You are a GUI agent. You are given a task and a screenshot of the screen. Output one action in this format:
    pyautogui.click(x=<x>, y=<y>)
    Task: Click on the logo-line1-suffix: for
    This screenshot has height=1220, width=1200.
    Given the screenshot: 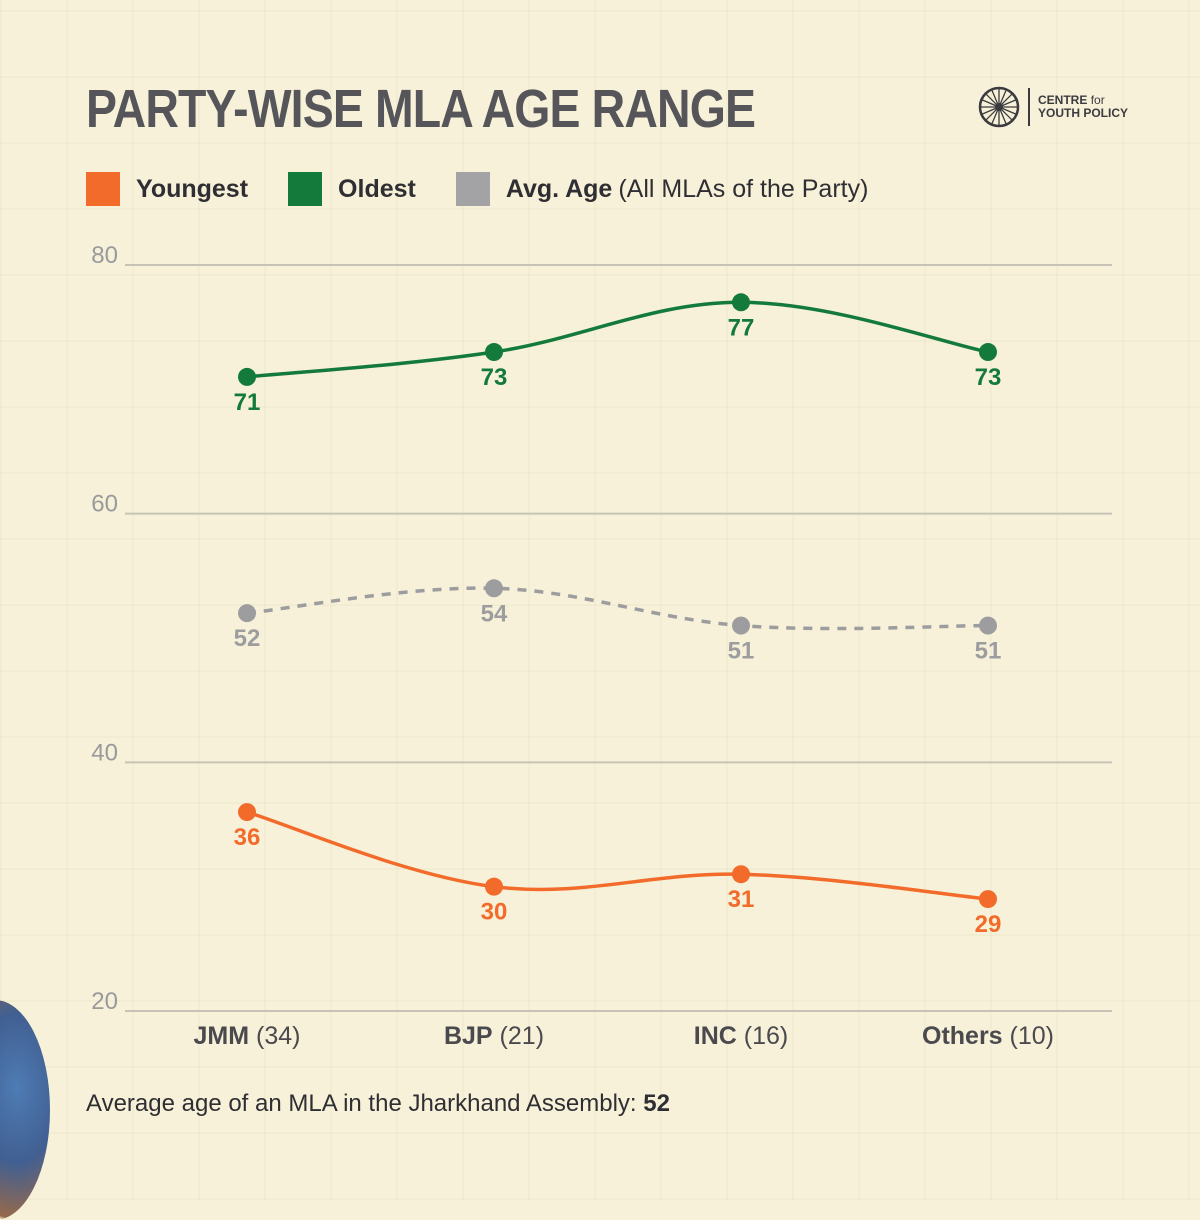 What is the action you would take?
    pyautogui.click(x=1097, y=100)
    